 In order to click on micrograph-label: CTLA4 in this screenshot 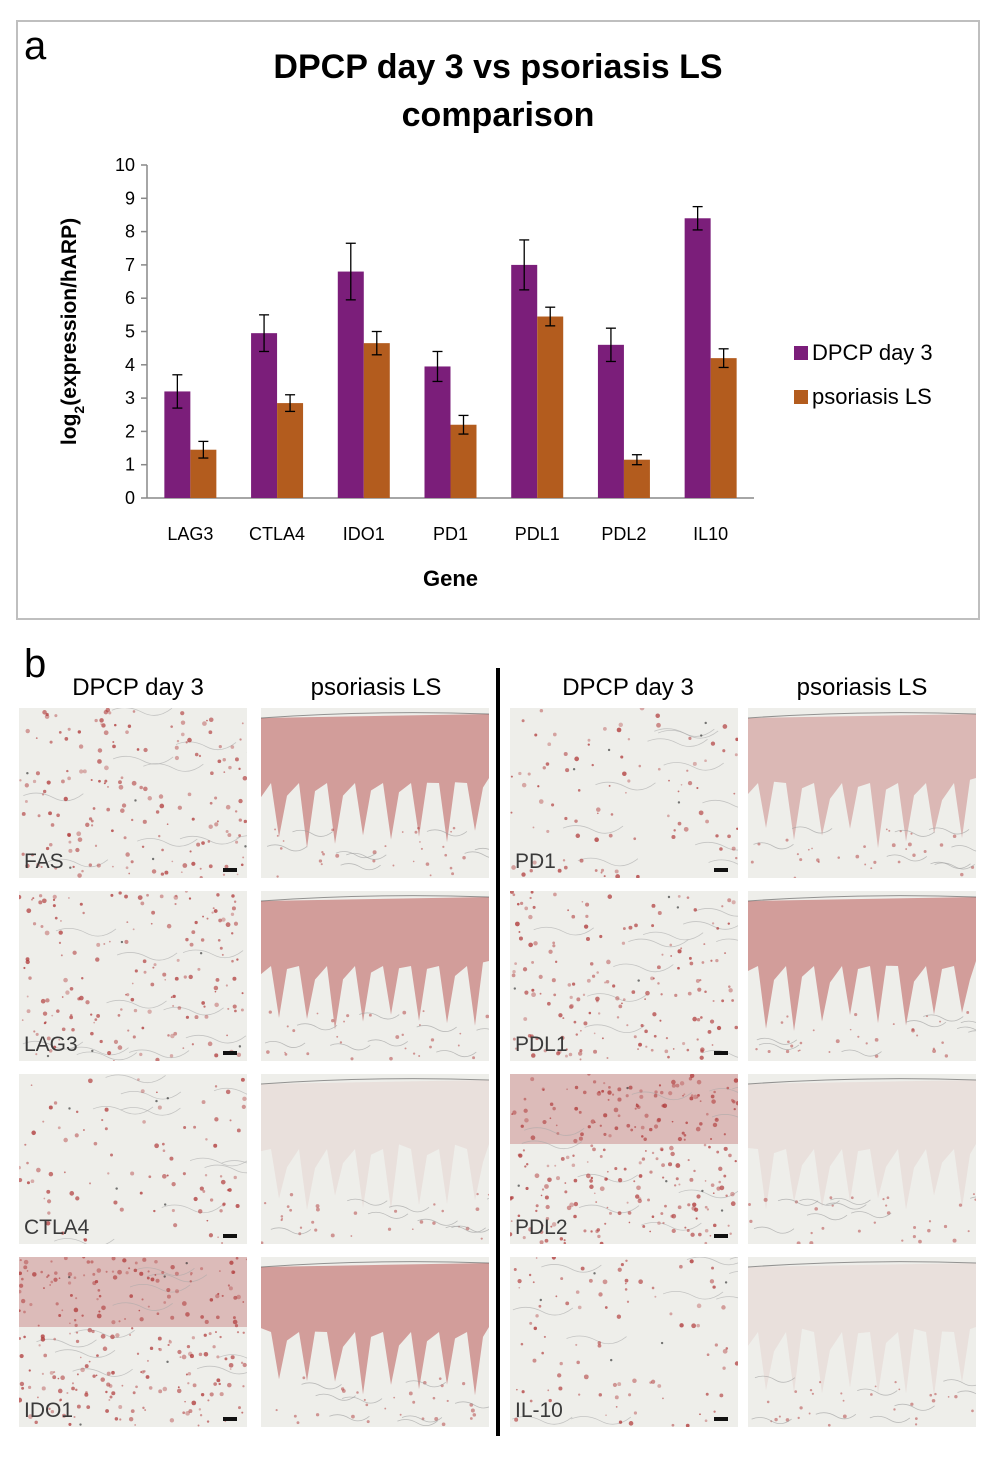, I will do `click(57, 1227)`.